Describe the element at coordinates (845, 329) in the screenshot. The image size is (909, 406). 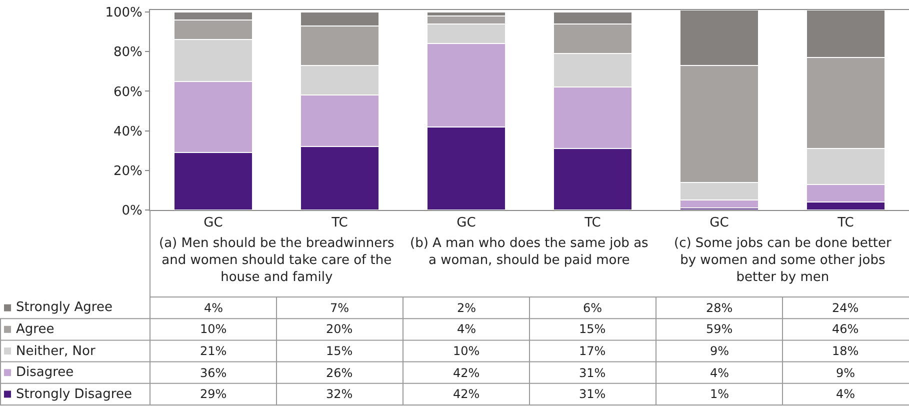
I see `data-label: 46%` at that location.